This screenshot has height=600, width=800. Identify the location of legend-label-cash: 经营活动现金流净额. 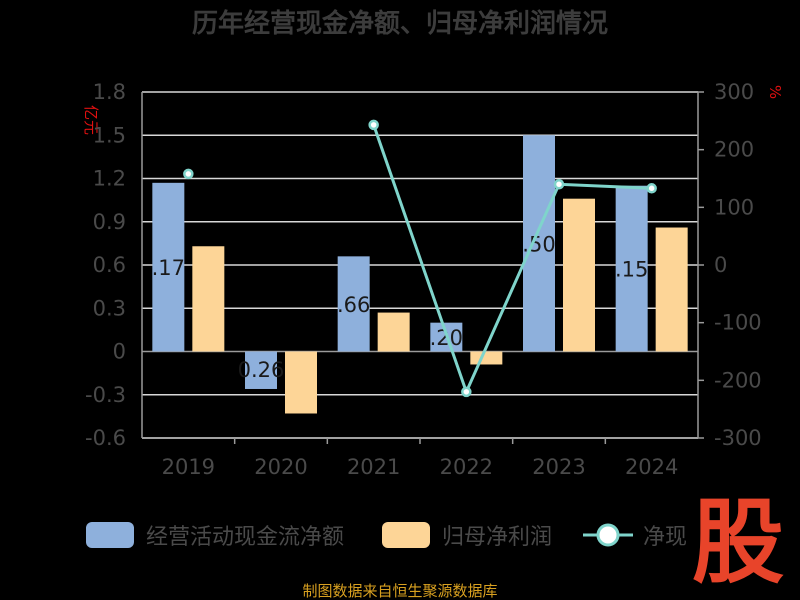
(245, 537).